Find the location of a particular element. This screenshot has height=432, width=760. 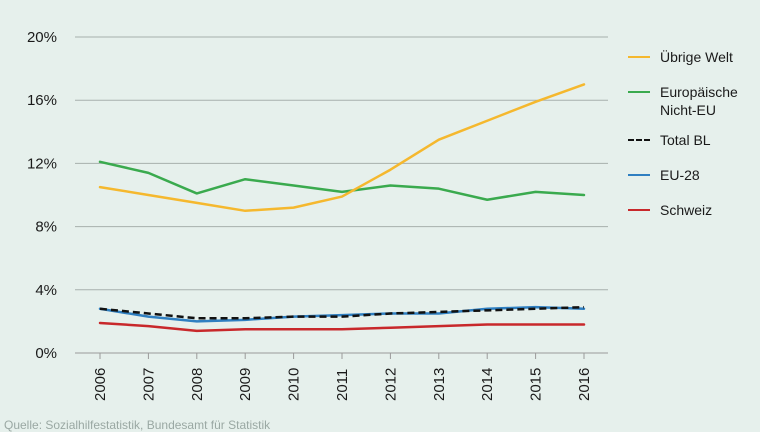

y-tick-label: 4% is located at coordinates (46, 290).